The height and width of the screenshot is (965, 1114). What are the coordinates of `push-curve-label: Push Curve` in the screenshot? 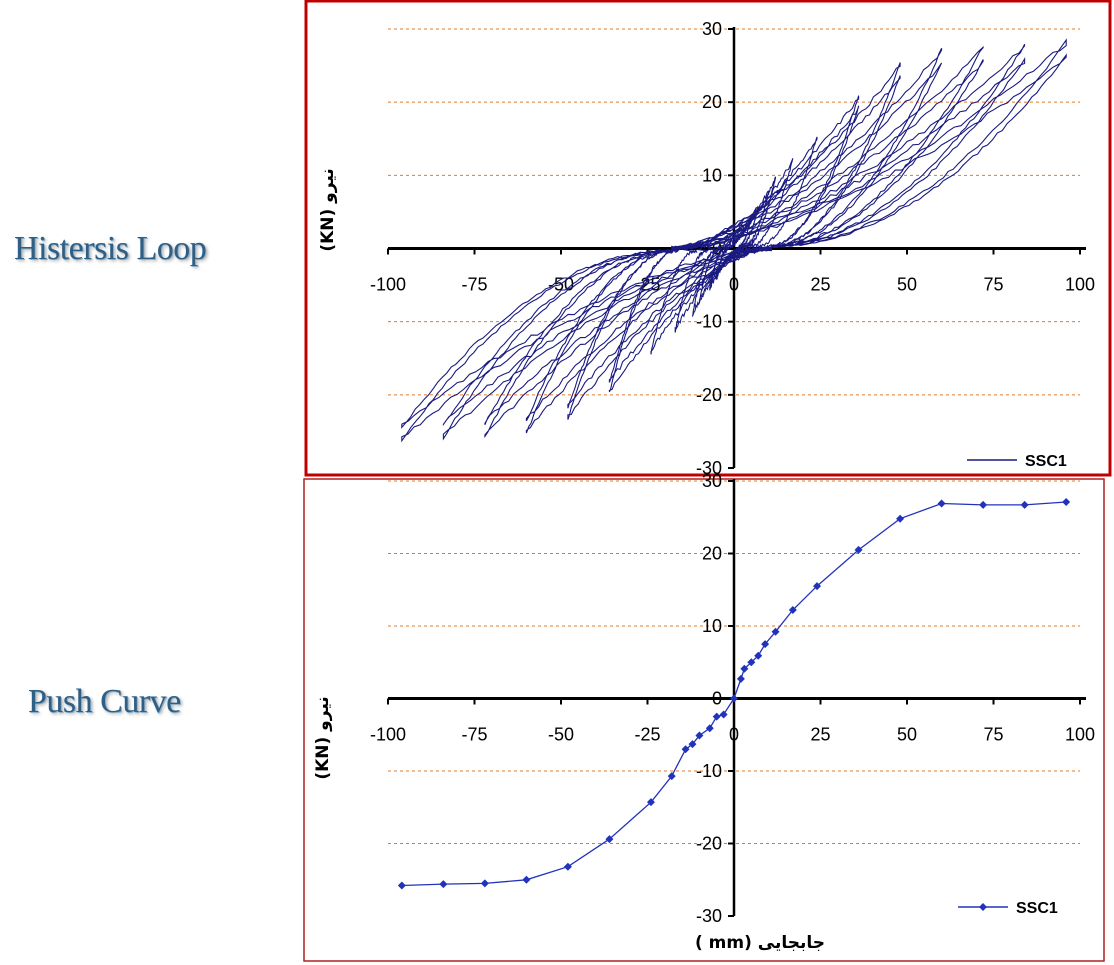 It's located at (104, 701).